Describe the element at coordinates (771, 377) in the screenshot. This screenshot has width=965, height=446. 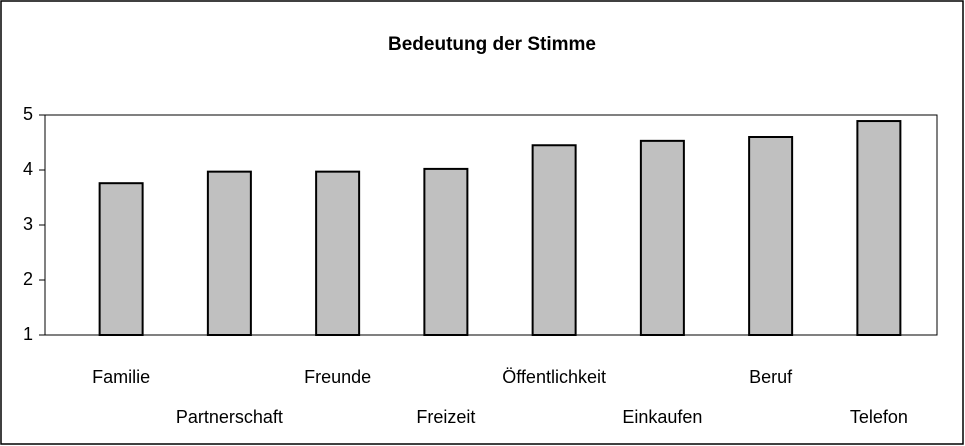
I see `x-tick-label: Beruf` at that location.